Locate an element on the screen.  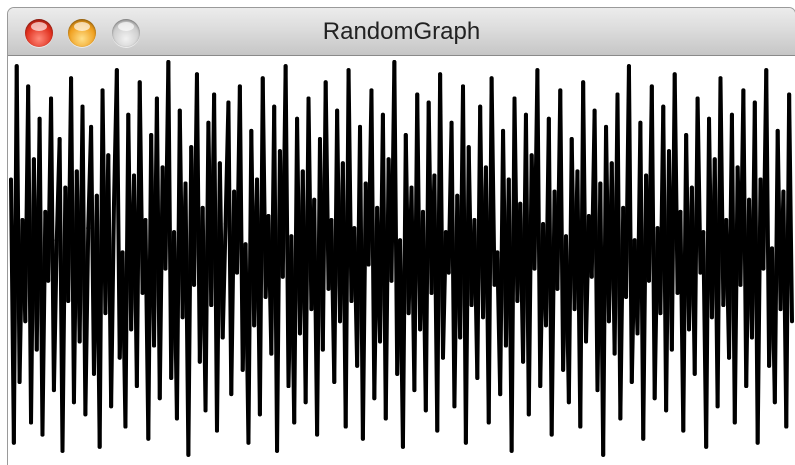
window-title: RandomGraph is located at coordinates (401, 31).